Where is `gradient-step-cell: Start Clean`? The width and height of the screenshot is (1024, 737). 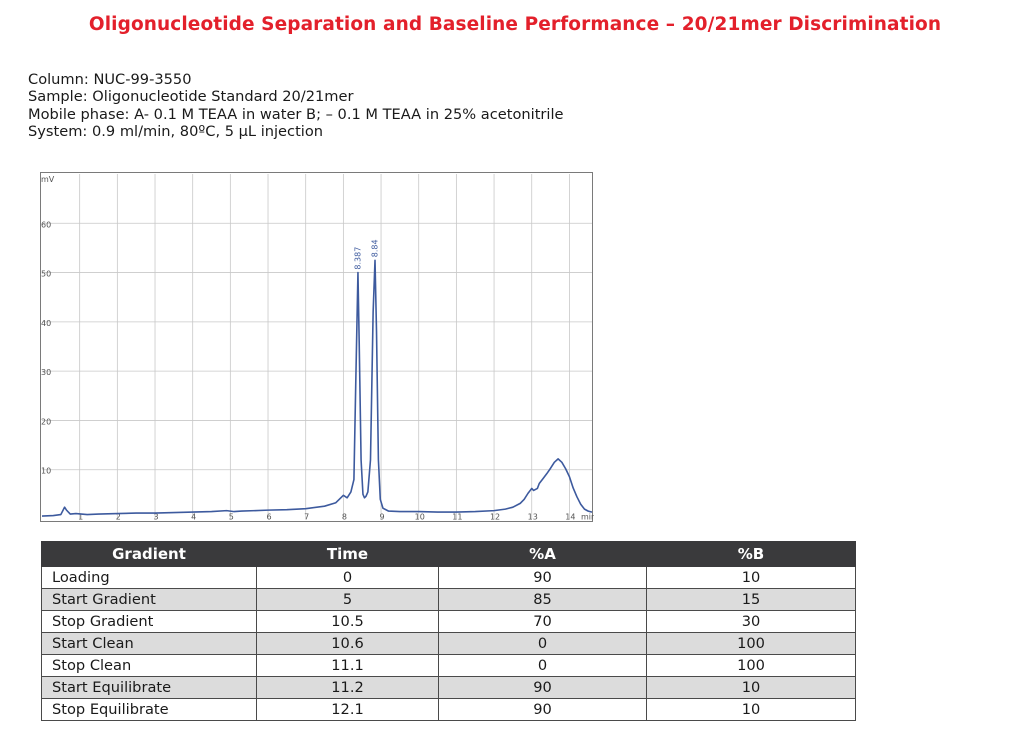 gradient-step-cell: Start Clean is located at coordinates (149, 643).